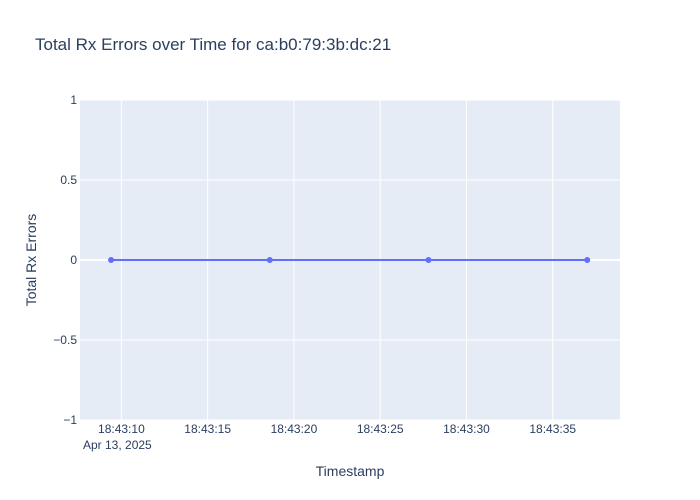 The height and width of the screenshot is (500, 700). I want to click on x-tick-label: 18:43:15, so click(207, 429).